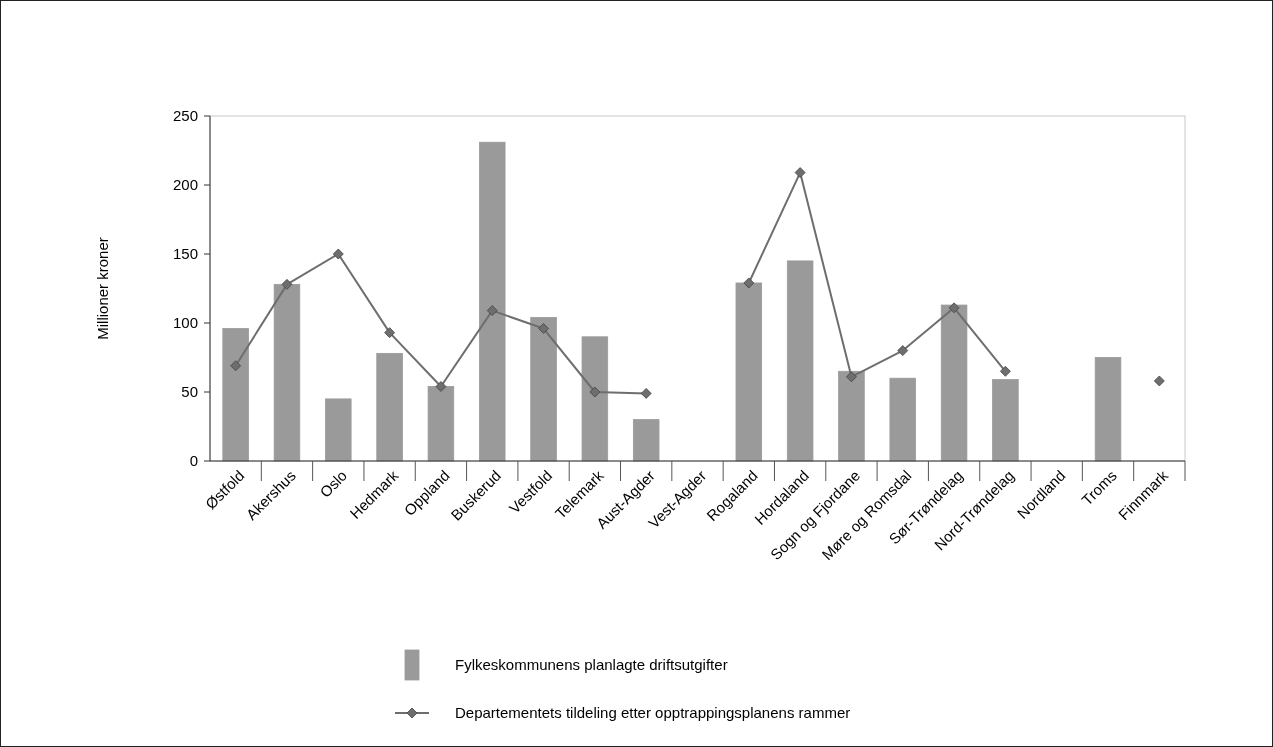 This screenshot has width=1273, height=747. Describe the element at coordinates (185, 323) in the screenshot. I see `y-tick-label: 100` at that location.